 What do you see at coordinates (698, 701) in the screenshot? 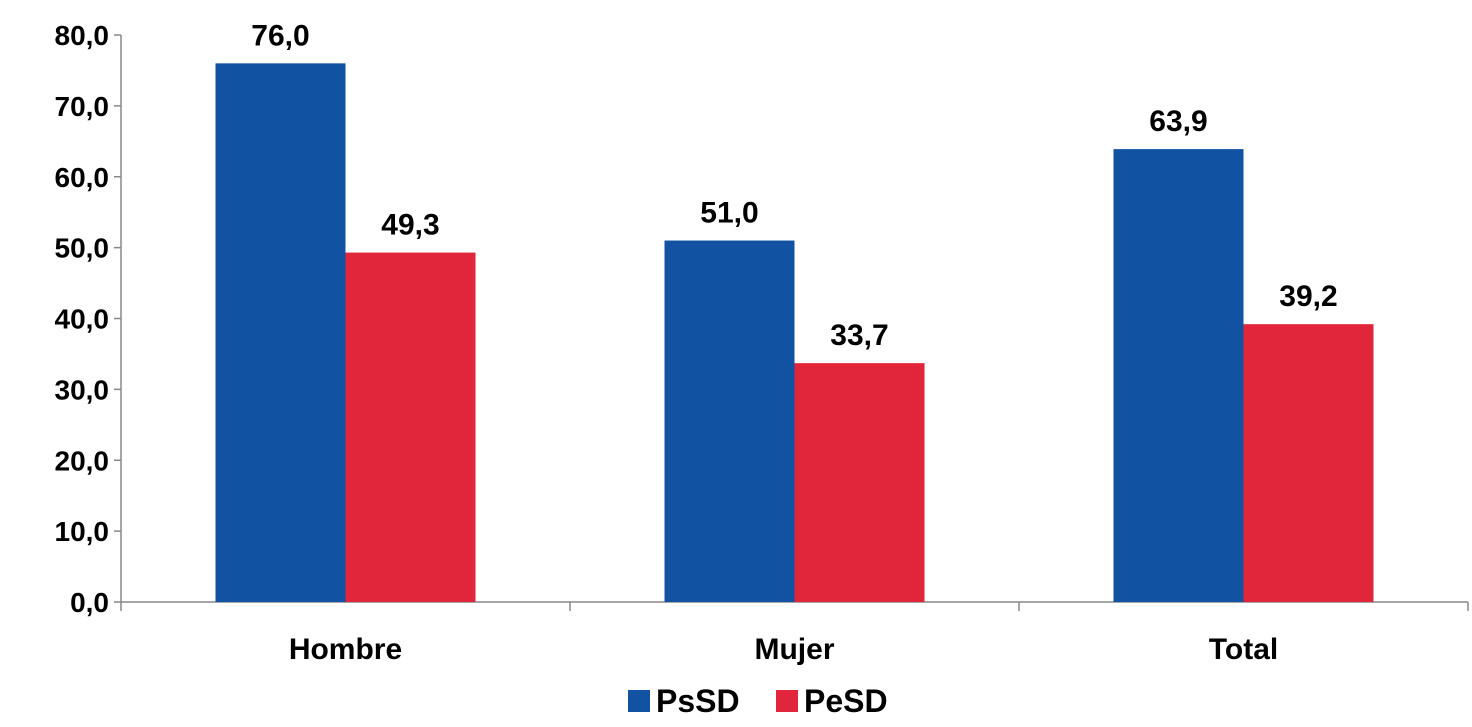
I see `legend-label-pssd: PsSD` at bounding box center [698, 701].